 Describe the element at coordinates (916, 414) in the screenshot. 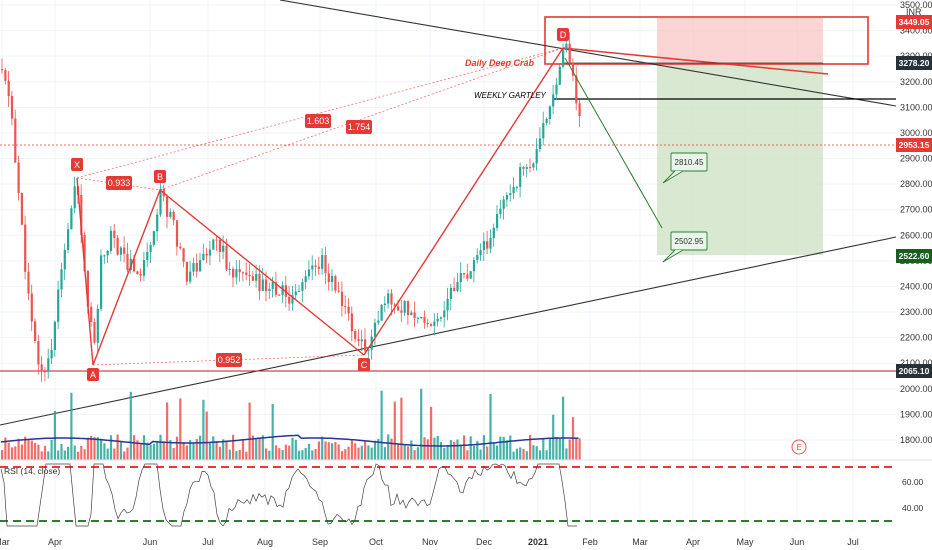

I see `price-tick-label: 1900.00` at that location.